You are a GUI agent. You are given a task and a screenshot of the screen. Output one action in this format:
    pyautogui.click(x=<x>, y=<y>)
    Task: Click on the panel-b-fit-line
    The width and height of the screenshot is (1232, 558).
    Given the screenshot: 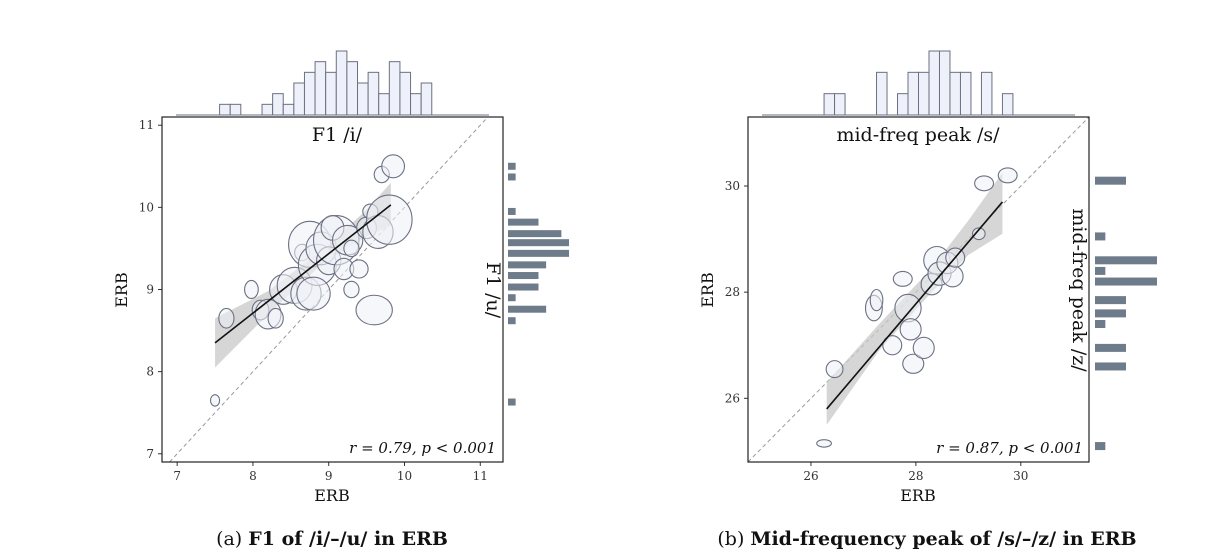 What is the action you would take?
    pyautogui.click(x=915, y=305)
    